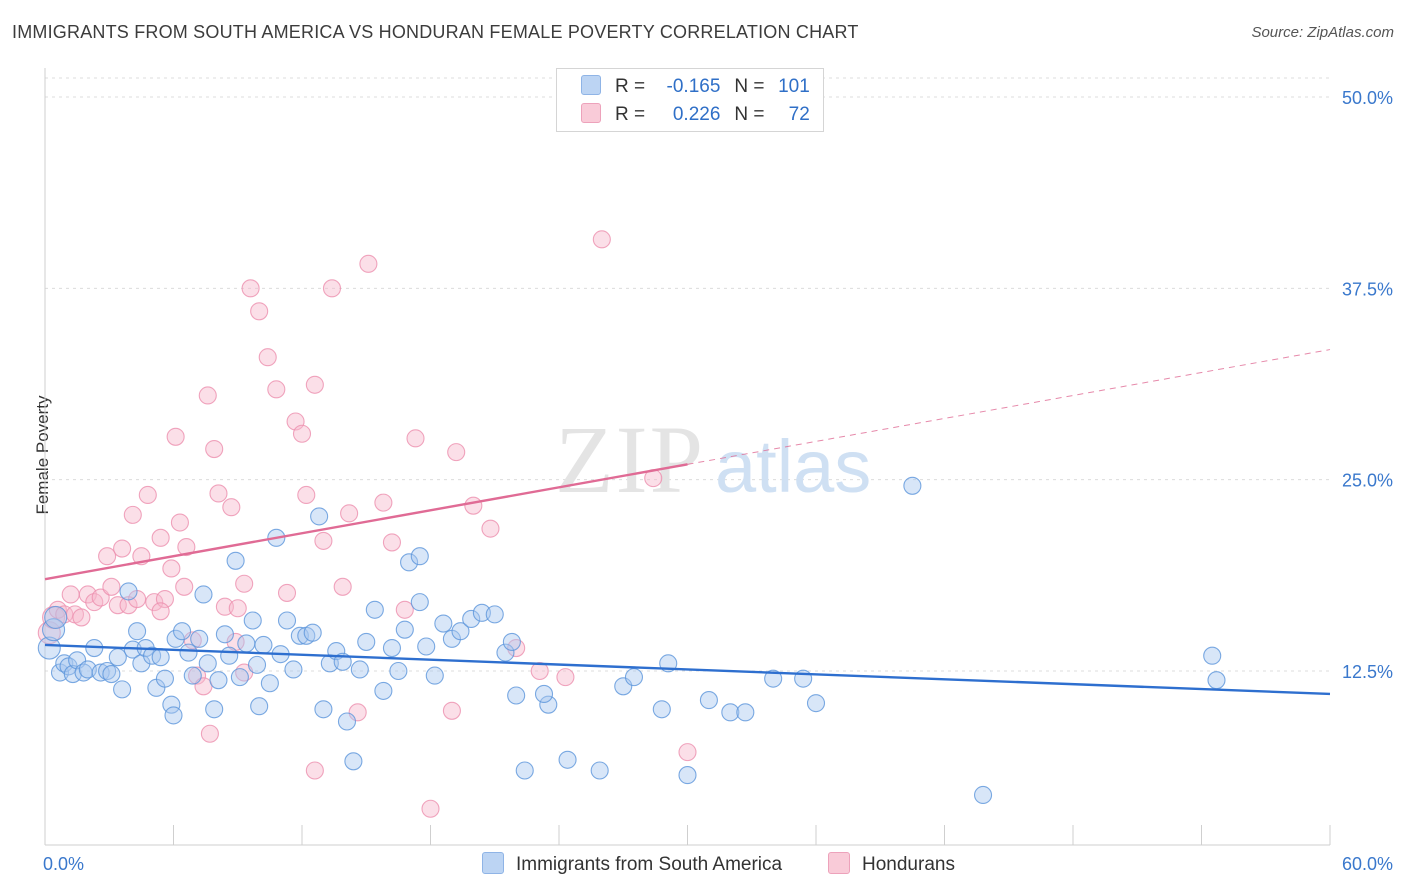 This screenshot has height=892, width=1406. I want to click on n-value-blue: 101, so click(794, 86).